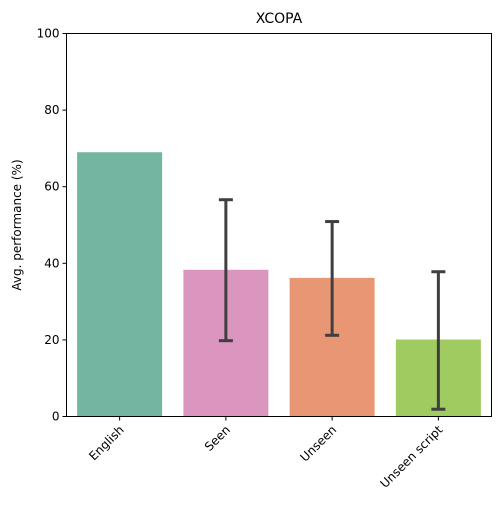 The height and width of the screenshot is (514, 501). I want to click on y-tick-label: 60, so click(51, 187).